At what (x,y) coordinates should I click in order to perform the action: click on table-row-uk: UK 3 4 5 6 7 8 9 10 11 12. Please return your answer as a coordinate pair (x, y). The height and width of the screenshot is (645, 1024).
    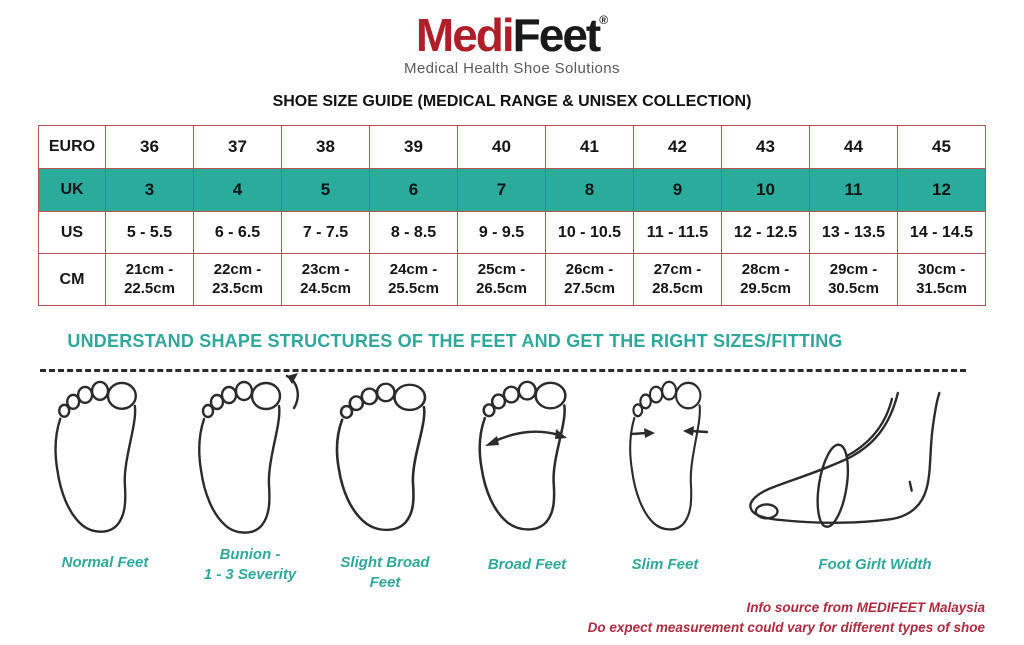
    Looking at the image, I should click on (512, 190).